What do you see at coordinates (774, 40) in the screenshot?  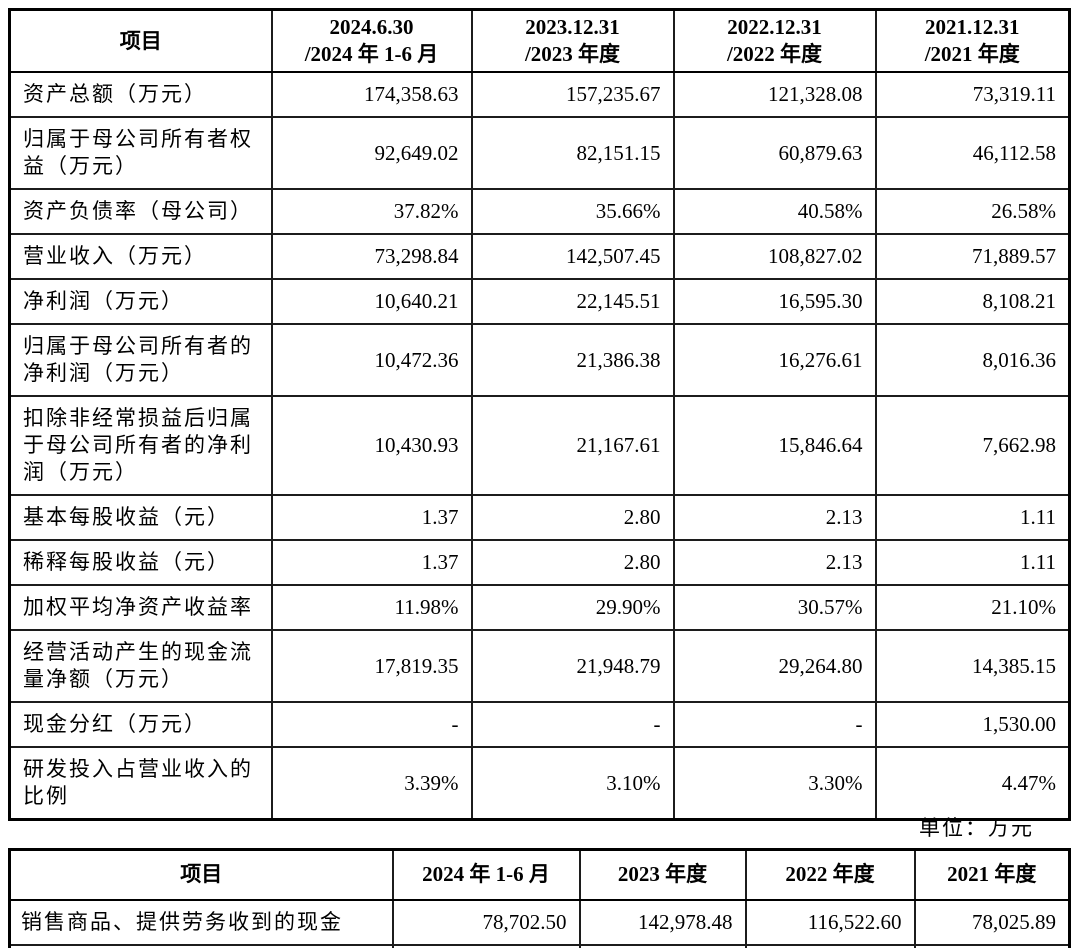 I see `column-header-period-2022: 2022.12.31 /2022 年度` at bounding box center [774, 40].